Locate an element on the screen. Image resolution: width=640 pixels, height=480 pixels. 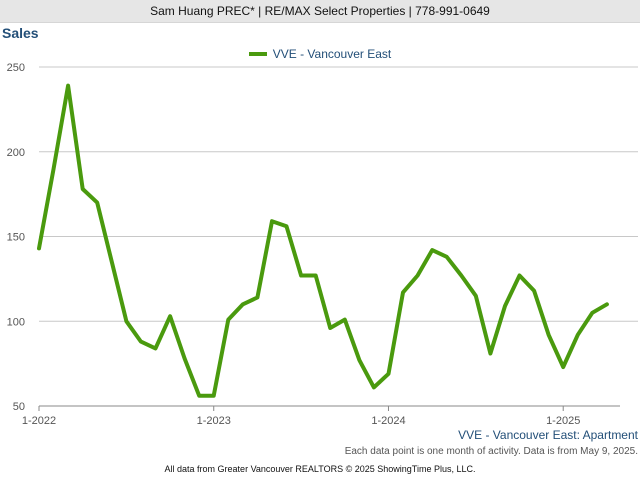
x-tick-label: 1-2022 is located at coordinates (39, 421).